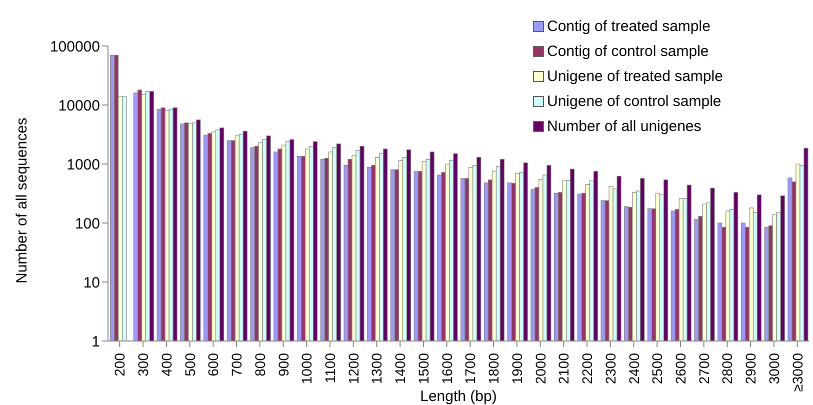 The width and height of the screenshot is (813, 405). Describe the element at coordinates (727, 368) in the screenshot. I see `x-tick-label: 2800` at that location.